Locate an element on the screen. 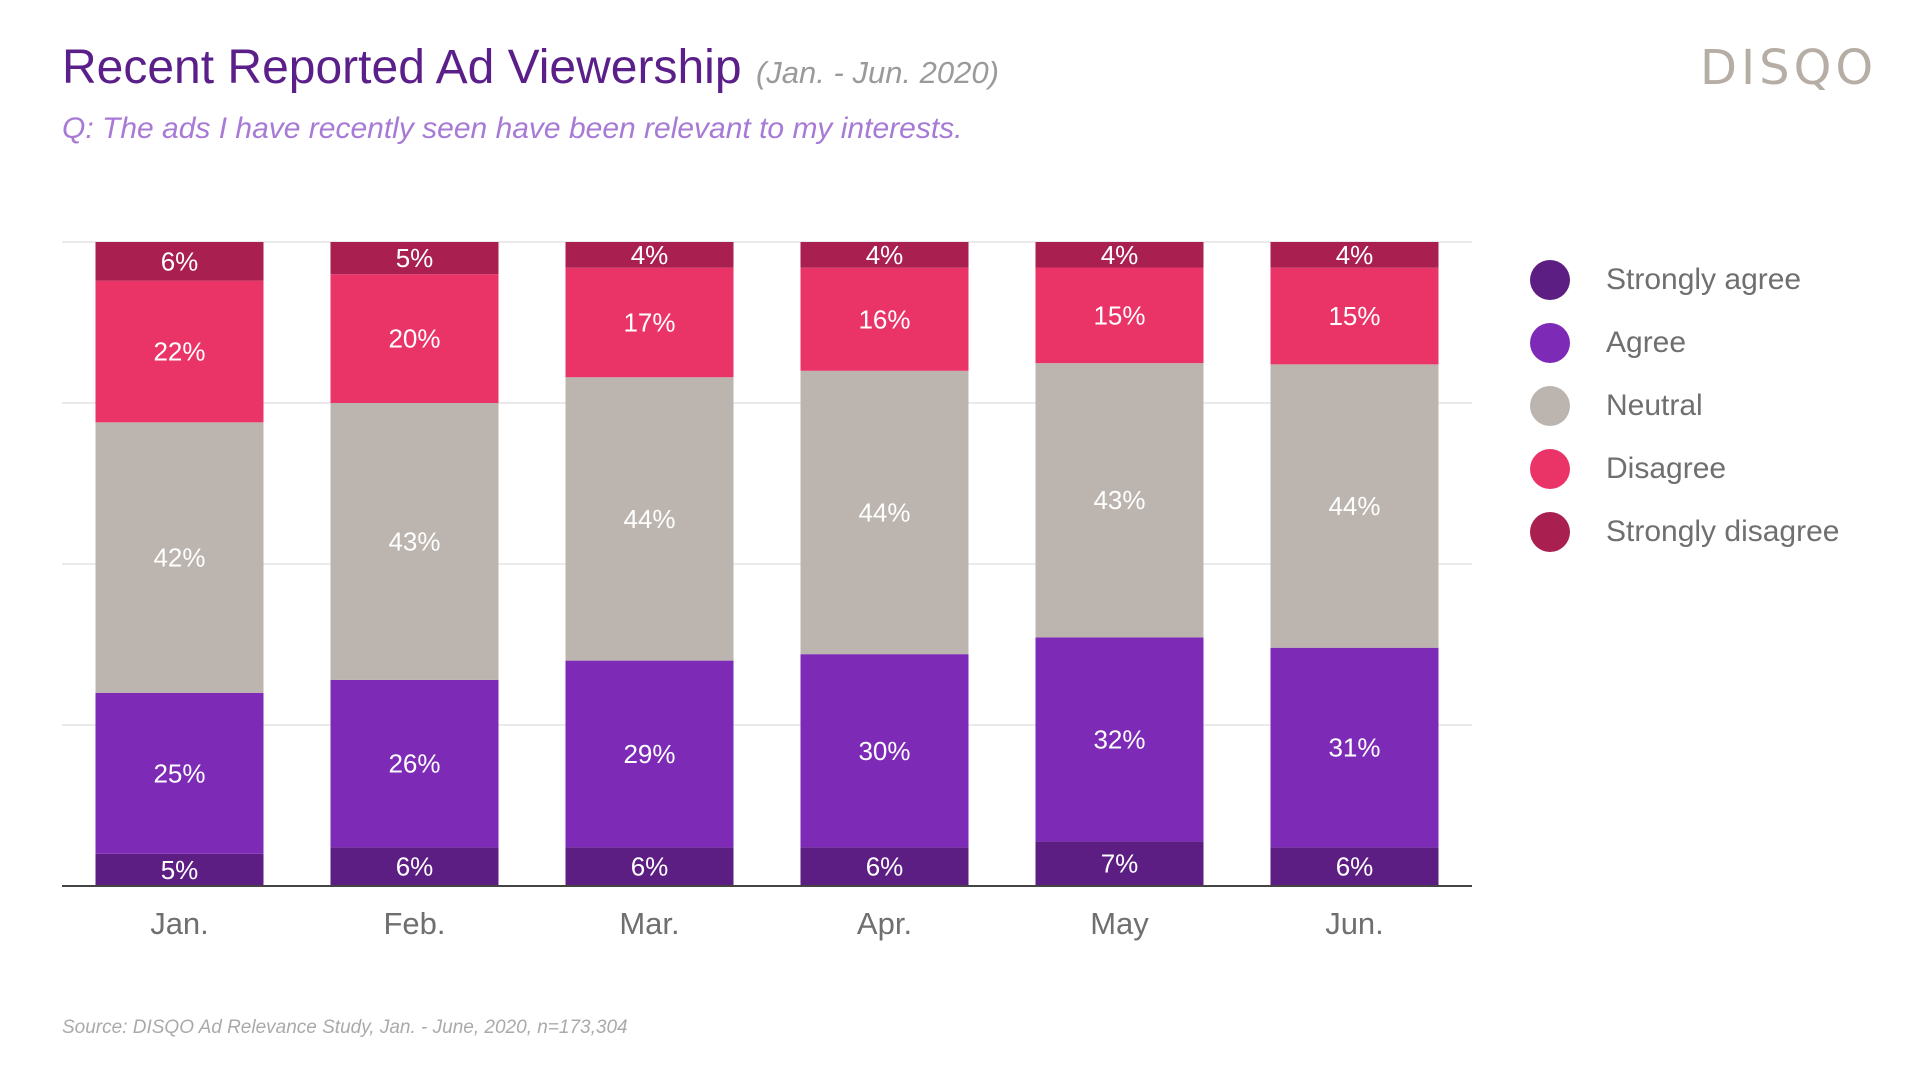 This screenshot has width=1920, height=1080. disqo-logo: DISQO is located at coordinates (1789, 68).